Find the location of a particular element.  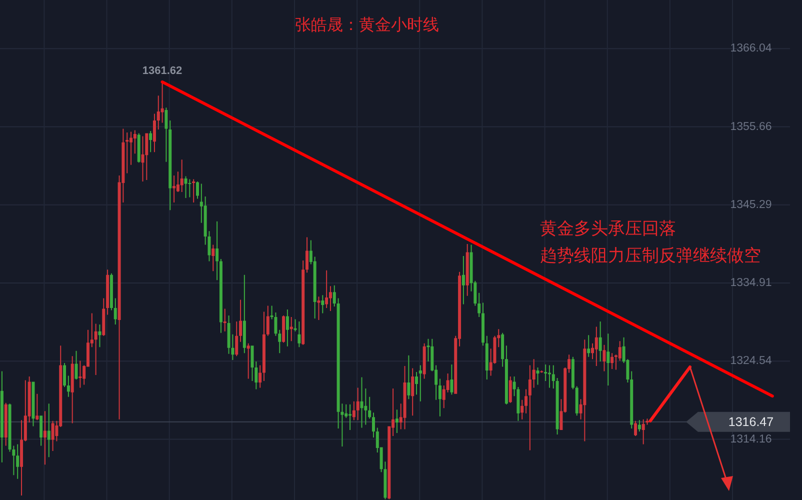

annotation: 黄金多头承压回落 is located at coordinates (608, 228).